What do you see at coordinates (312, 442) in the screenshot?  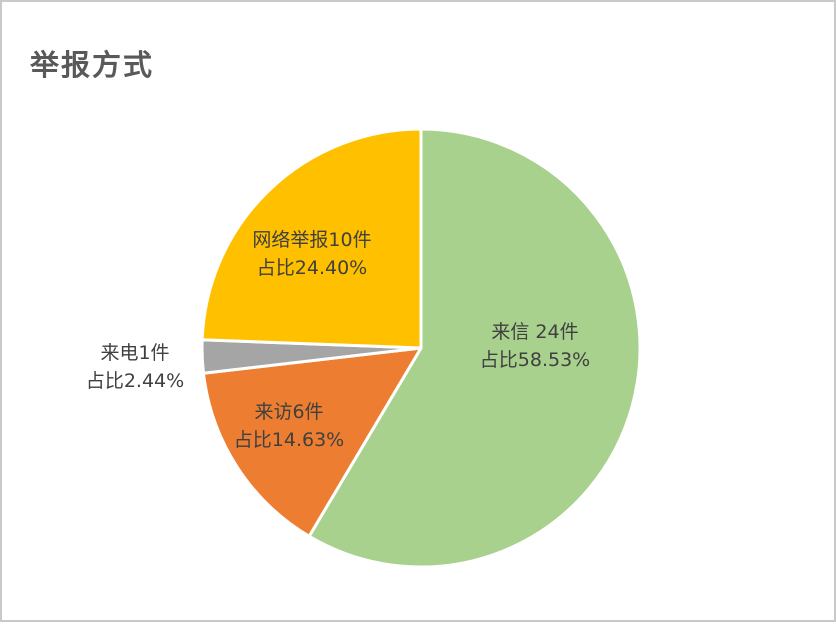 I see `pie-slice-visit` at bounding box center [312, 442].